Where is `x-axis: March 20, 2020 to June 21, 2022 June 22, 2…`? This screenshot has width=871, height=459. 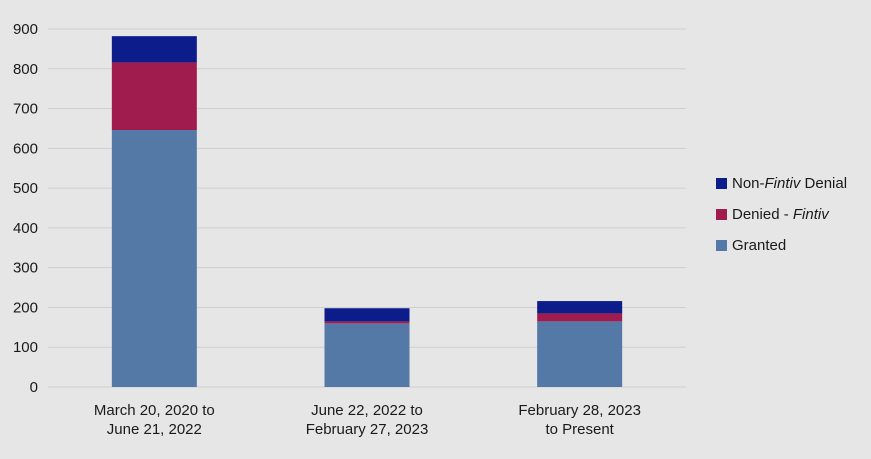 x-axis: March 20, 2020 to June 21, 2022 June 22, 2… is located at coordinates (367, 420).